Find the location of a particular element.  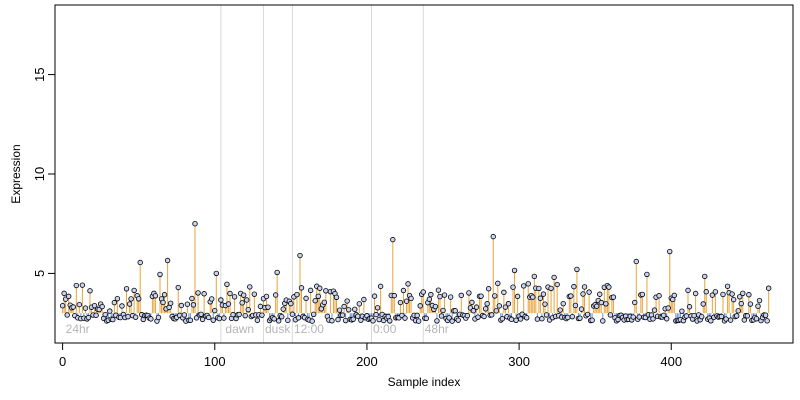

region-label: 0:00 is located at coordinates (385, 329).